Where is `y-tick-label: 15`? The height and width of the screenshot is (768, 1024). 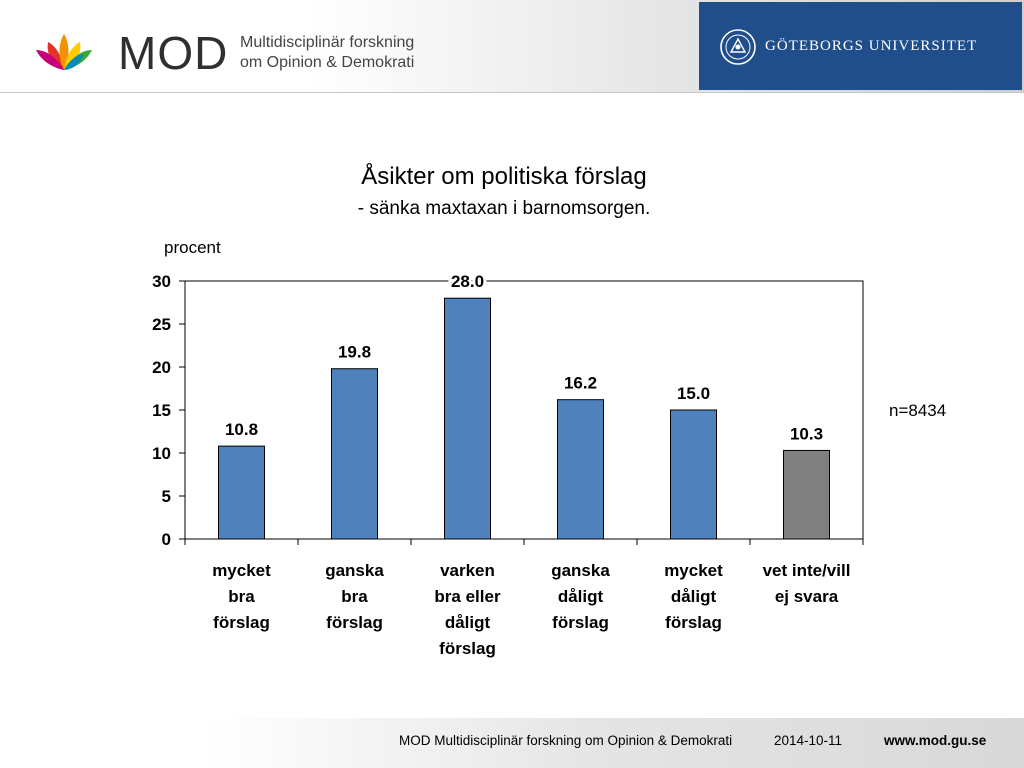
y-tick-label: 15 is located at coordinates (161, 410).